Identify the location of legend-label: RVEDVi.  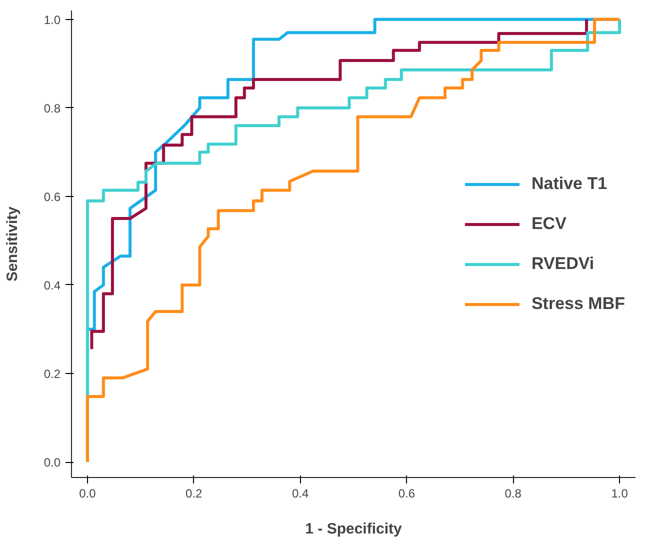
(562, 264).